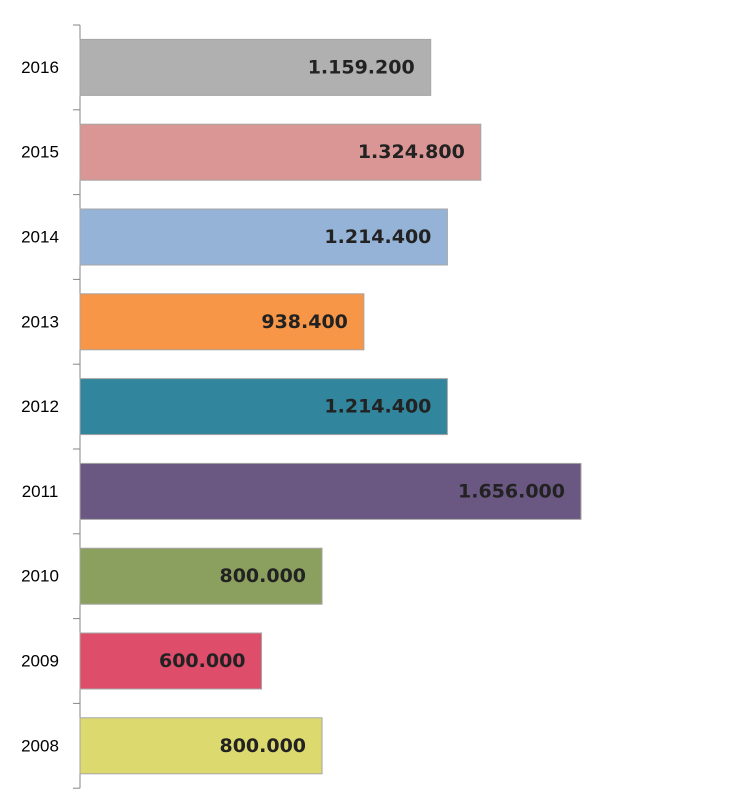  I want to click on category-label-2009: 2009, so click(40, 661).